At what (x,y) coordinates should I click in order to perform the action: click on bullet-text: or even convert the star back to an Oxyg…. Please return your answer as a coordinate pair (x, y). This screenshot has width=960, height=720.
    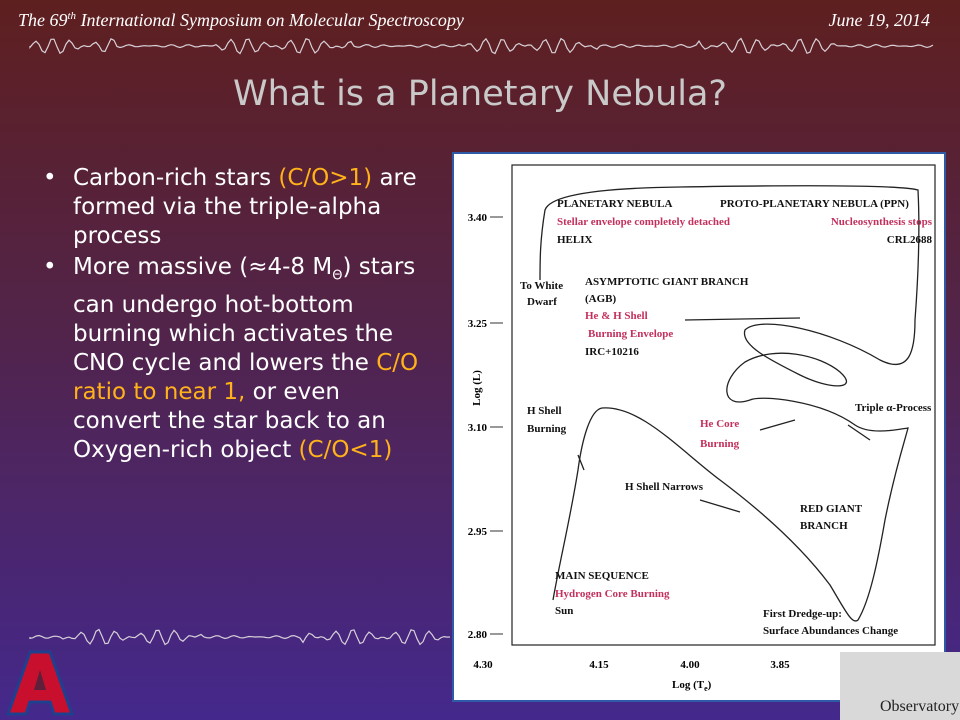
    Looking at the image, I should click on (229, 420).